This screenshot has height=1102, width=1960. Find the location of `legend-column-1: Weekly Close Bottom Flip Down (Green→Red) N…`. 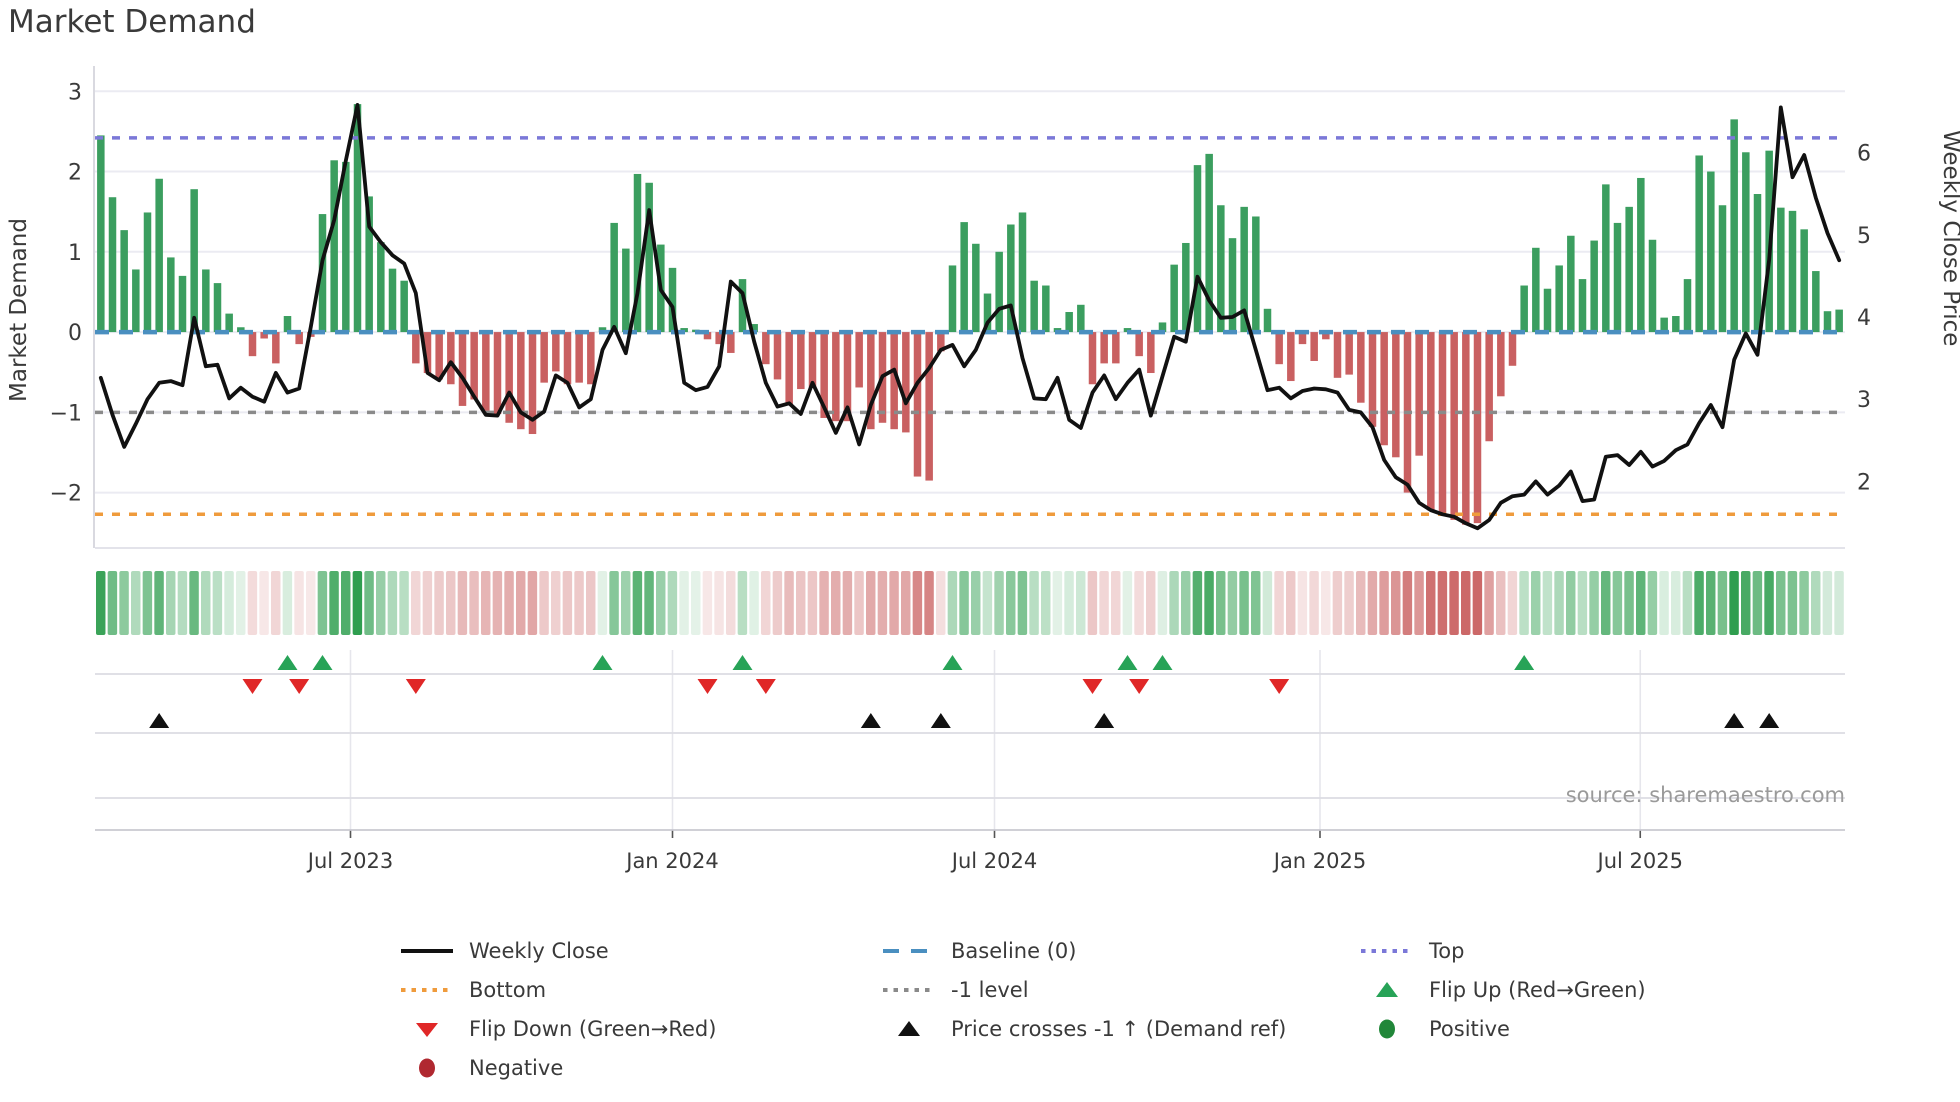

legend-column-1: Weekly Close Bottom Flip Down (Green→Red) N… is located at coordinates (557, 1009).